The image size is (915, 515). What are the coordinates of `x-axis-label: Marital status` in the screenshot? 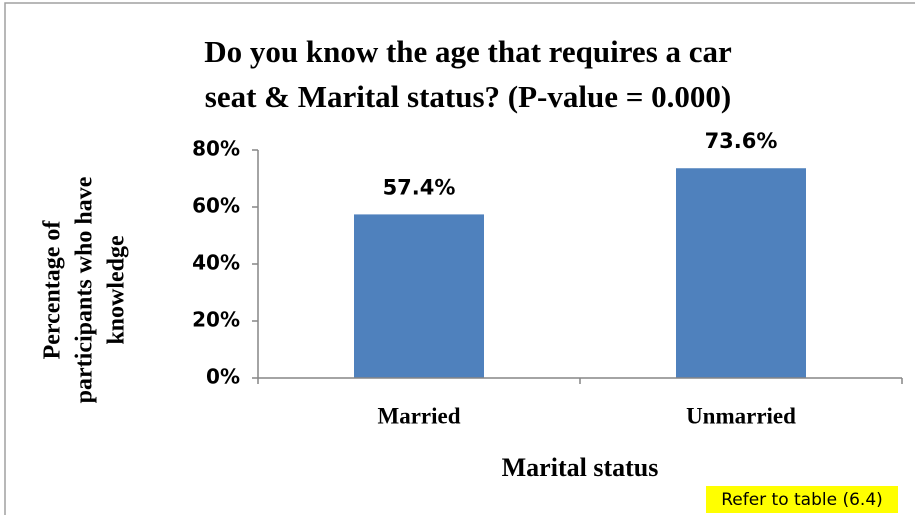 It's located at (580, 467).